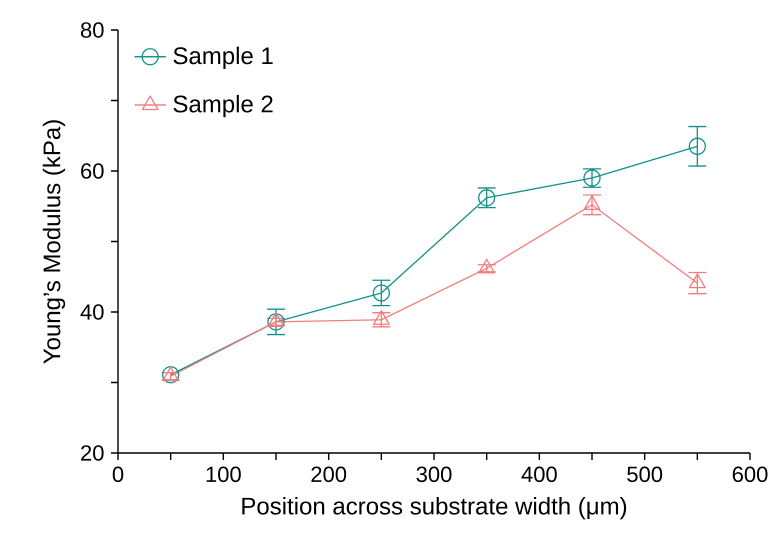  I want to click on x-axis-title: Position across substrate width (μm), so click(434, 508).